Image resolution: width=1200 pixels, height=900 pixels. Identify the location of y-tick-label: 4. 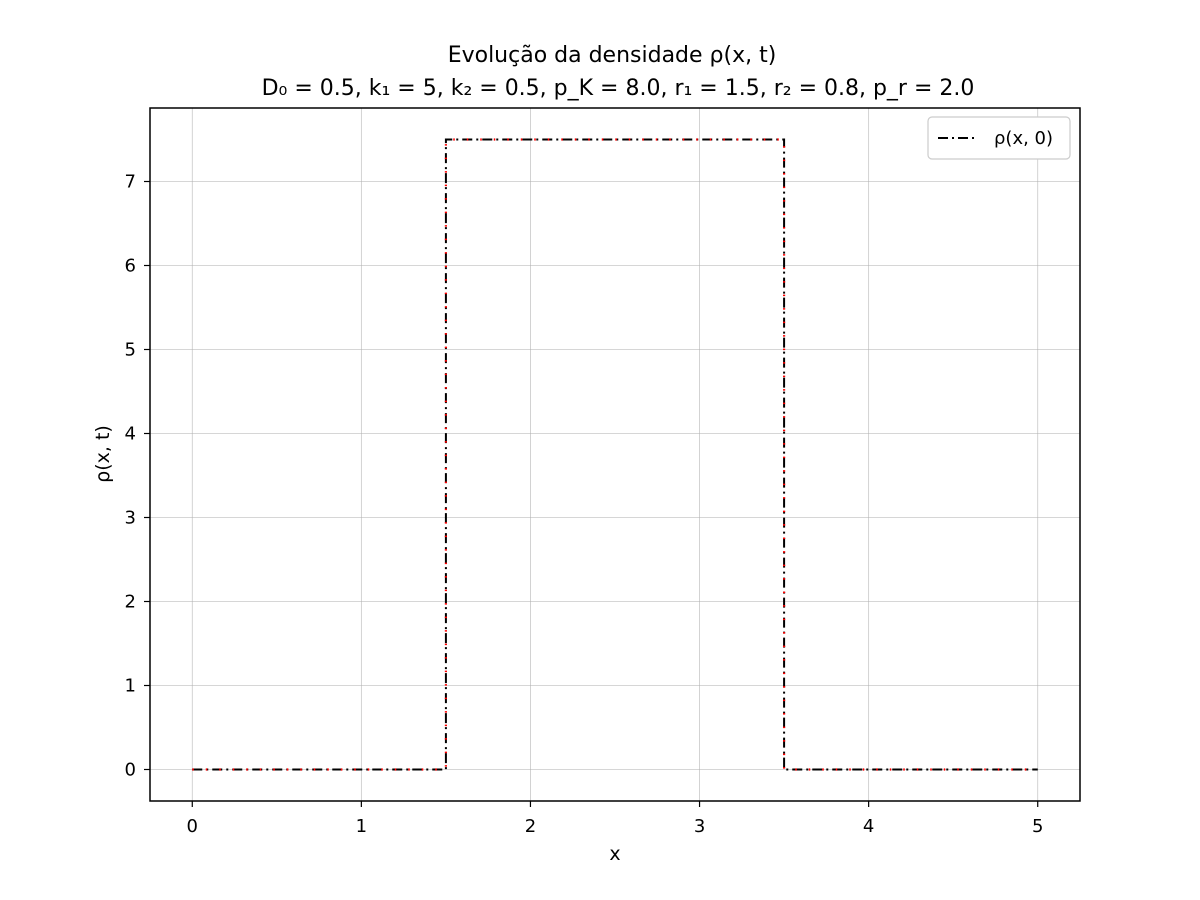
(130, 434).